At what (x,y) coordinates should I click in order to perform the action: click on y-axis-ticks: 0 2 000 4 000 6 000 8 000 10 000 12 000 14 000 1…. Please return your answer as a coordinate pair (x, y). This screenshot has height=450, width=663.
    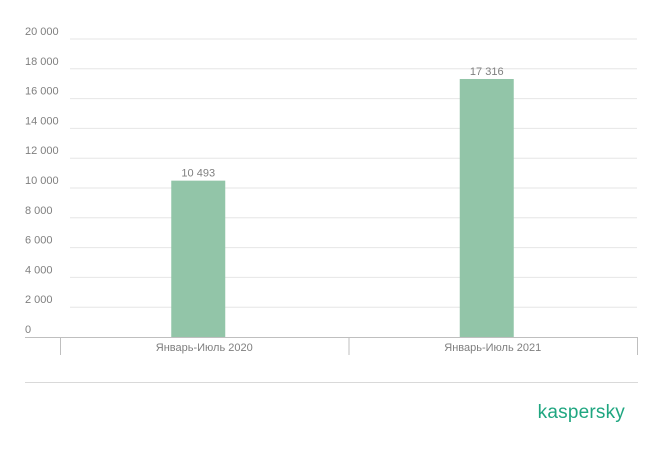
    Looking at the image, I should click on (42, 181).